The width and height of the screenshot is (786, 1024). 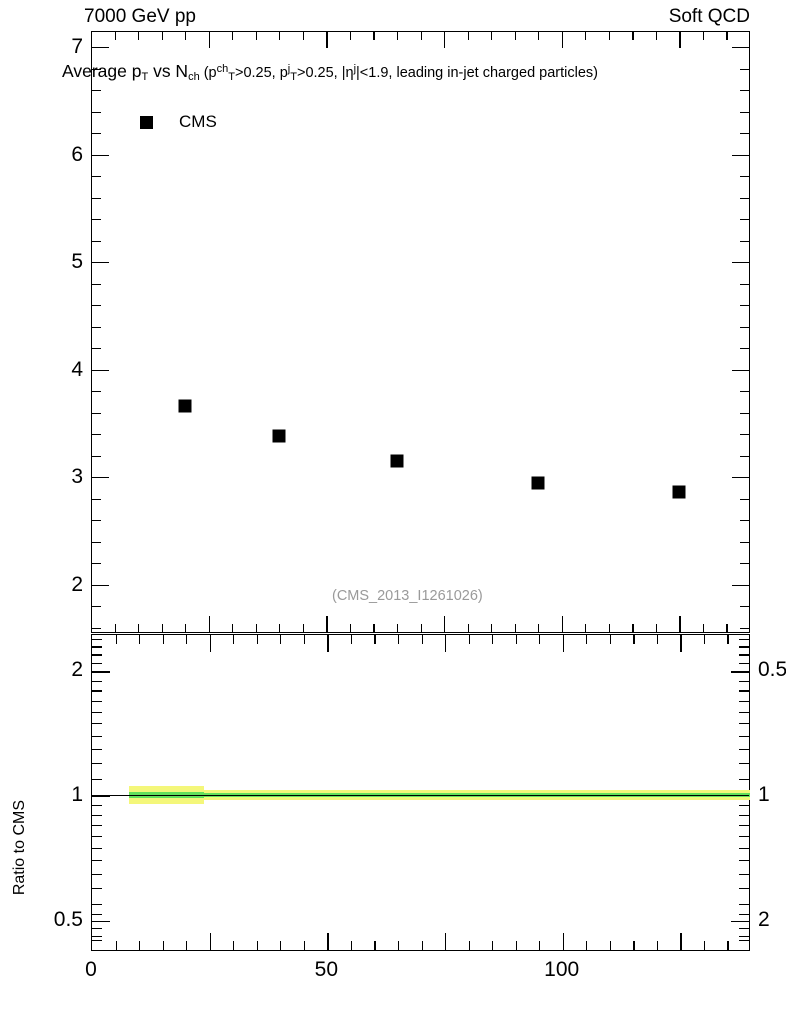 I want to click on ratio-y-tick-label-right: 2, so click(x=764, y=919).